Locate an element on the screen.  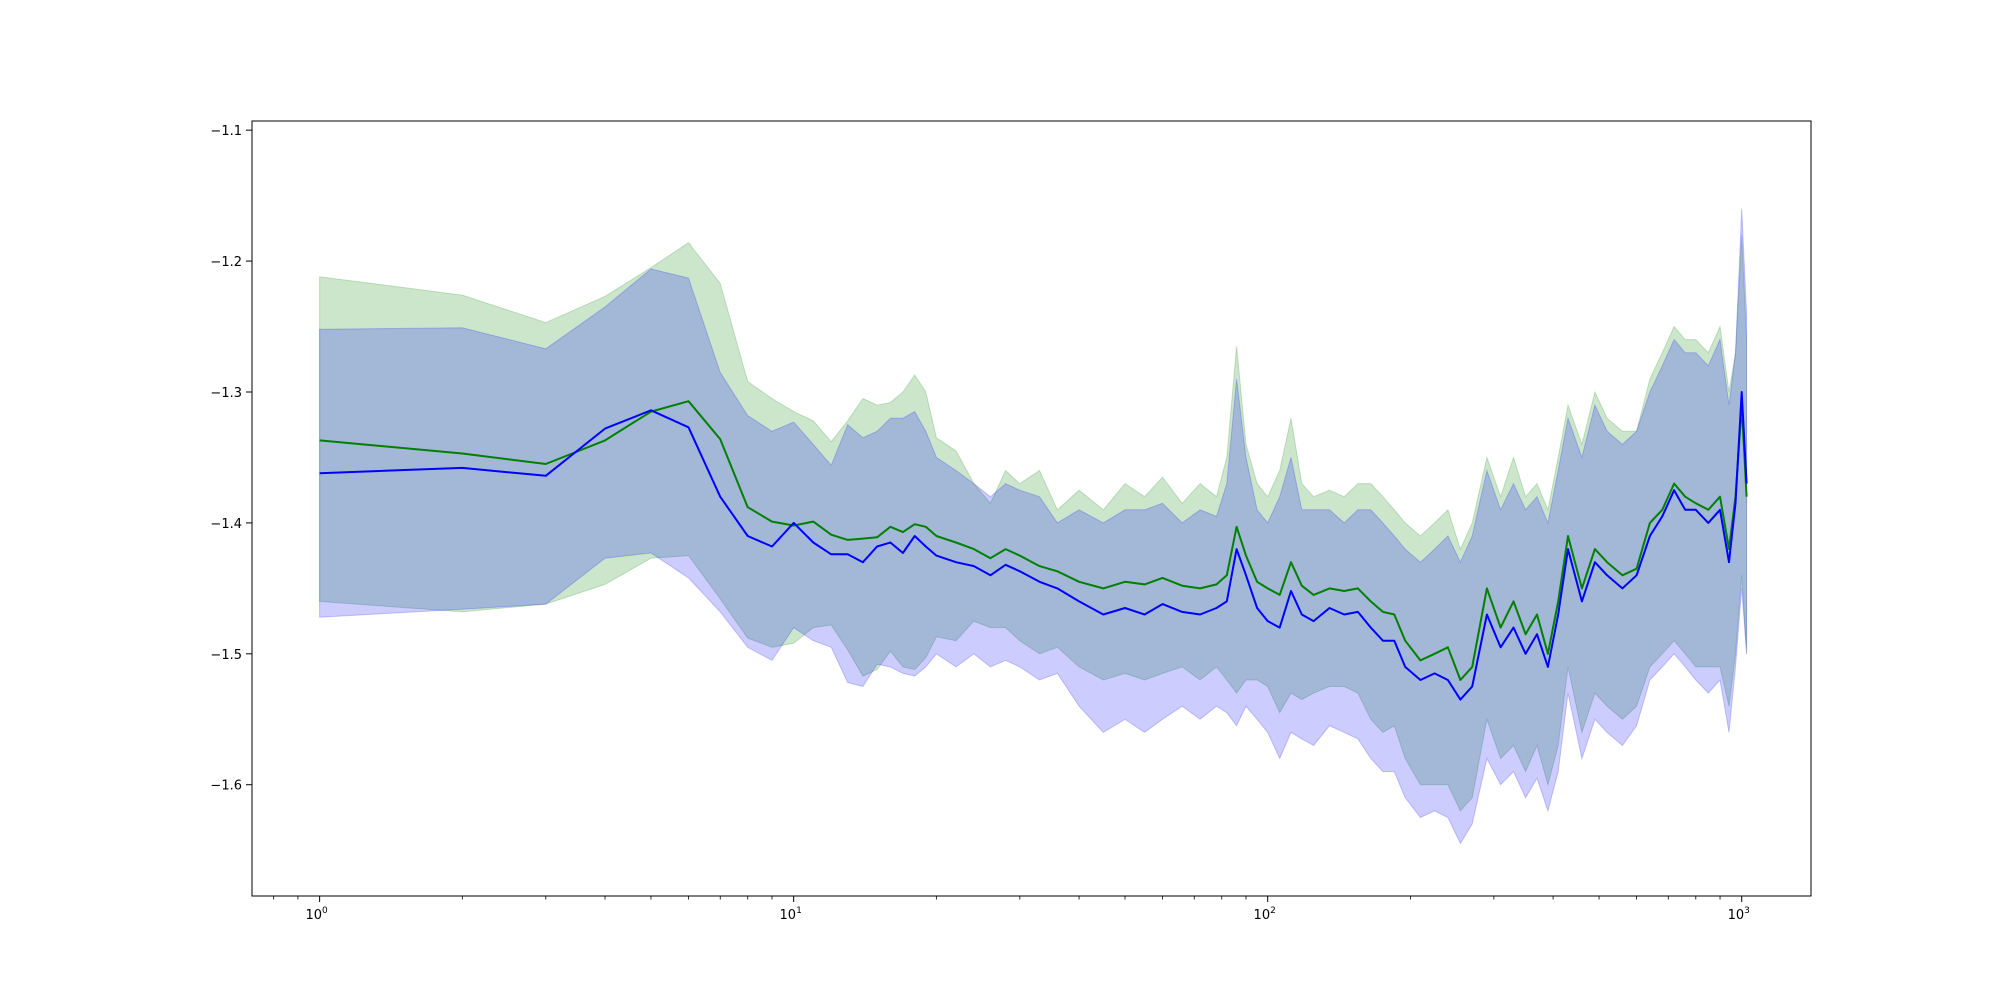
y-tick-label: −1.5 is located at coordinates (226, 655).